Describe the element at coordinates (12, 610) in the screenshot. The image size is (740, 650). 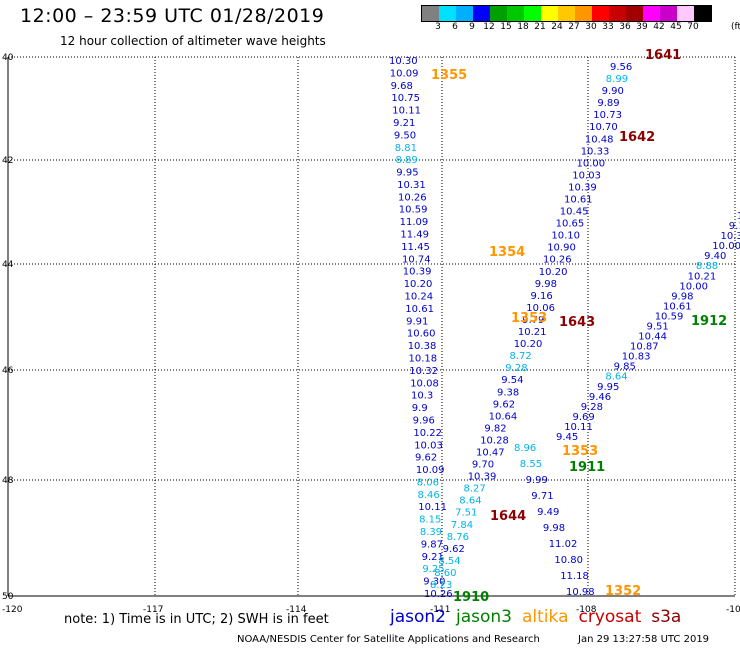
I see `longitude-label: -120` at that location.